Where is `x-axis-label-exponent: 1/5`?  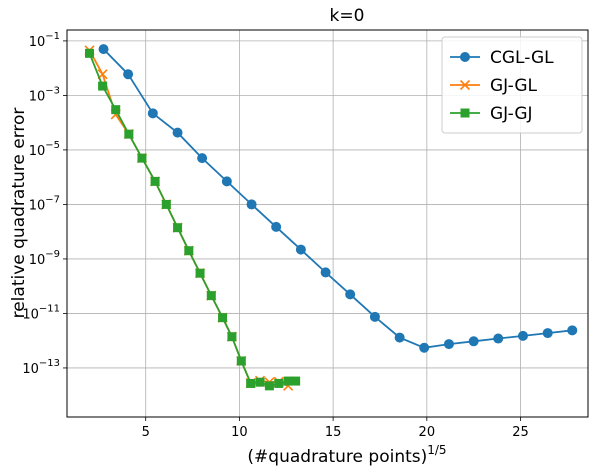 x-axis-label-exponent: 1/5 is located at coordinates (436, 450).